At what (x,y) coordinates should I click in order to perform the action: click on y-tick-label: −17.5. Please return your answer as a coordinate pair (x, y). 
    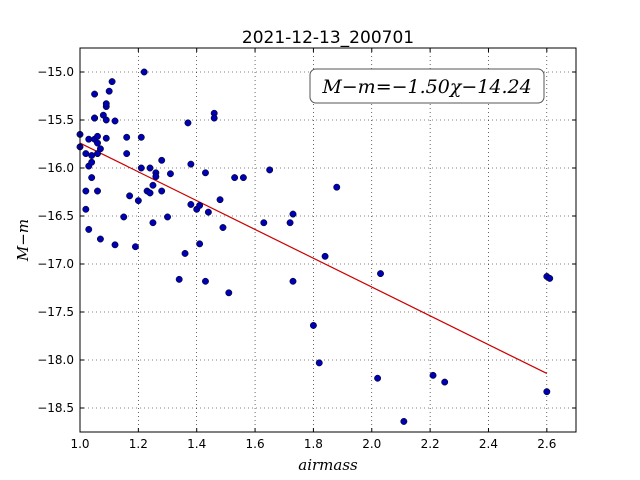
    Looking at the image, I should click on (55, 312).